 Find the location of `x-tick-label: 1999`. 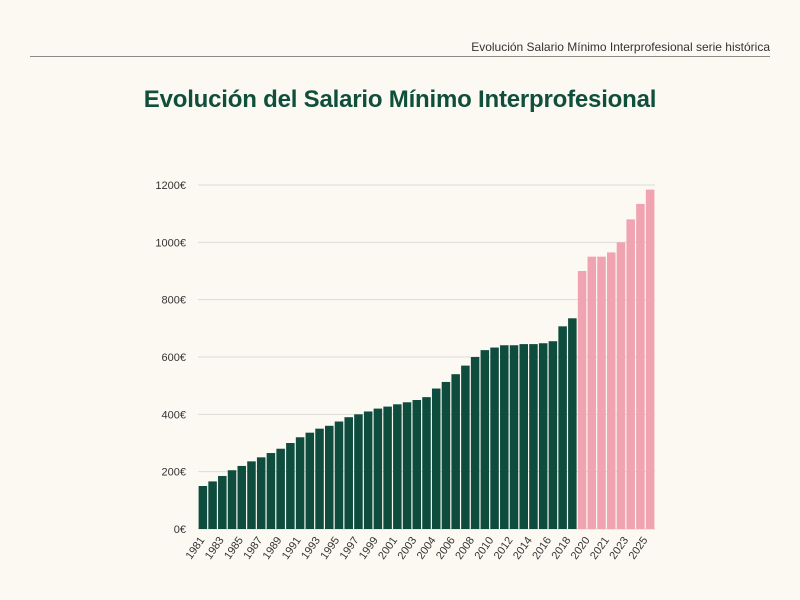

x-tick-label: 1999 is located at coordinates (369, 548).